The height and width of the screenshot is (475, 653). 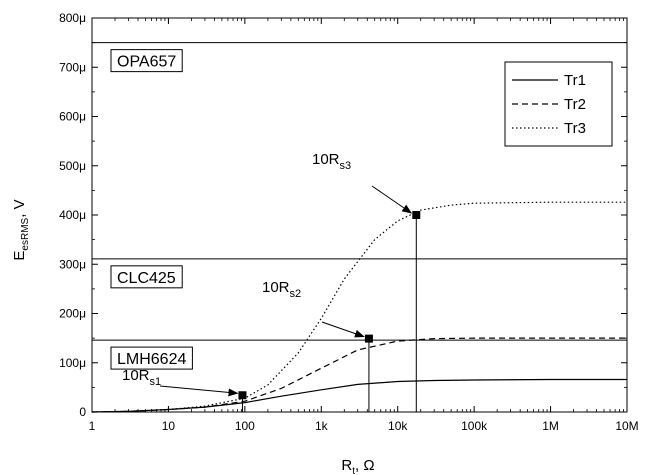 I want to click on reference-label-clc425: CLC425, so click(x=146, y=278).